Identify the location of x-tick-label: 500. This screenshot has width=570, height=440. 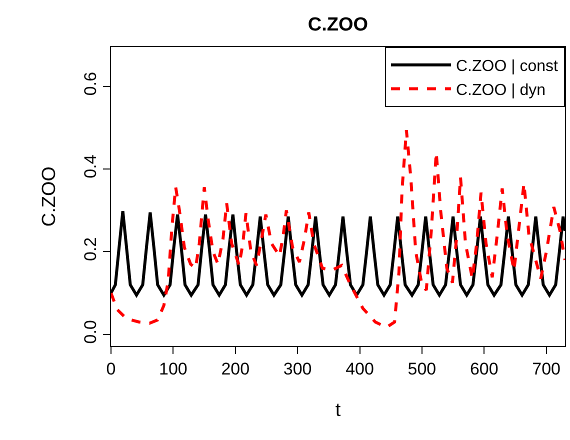
(422, 368).